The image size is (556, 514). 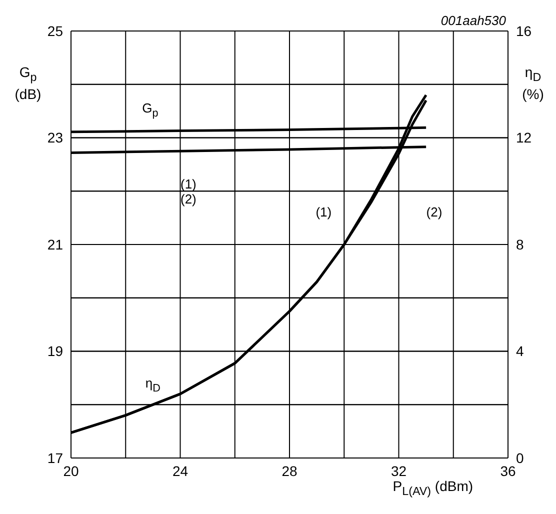 I want to click on y-tick-label: 23, so click(x=55, y=138).